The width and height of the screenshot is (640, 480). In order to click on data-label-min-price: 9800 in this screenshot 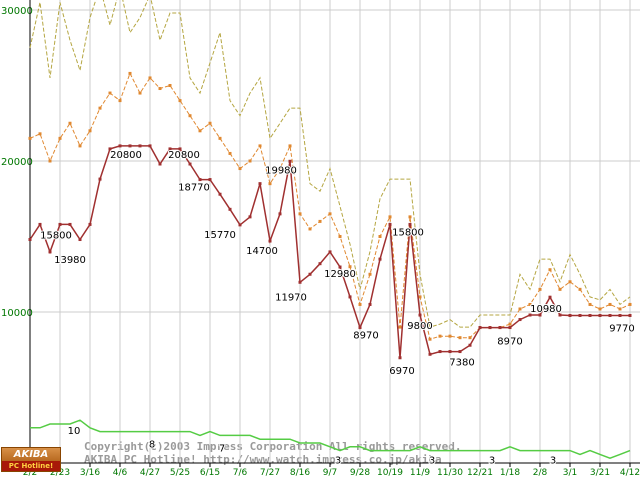, I will do `click(419, 326)`.